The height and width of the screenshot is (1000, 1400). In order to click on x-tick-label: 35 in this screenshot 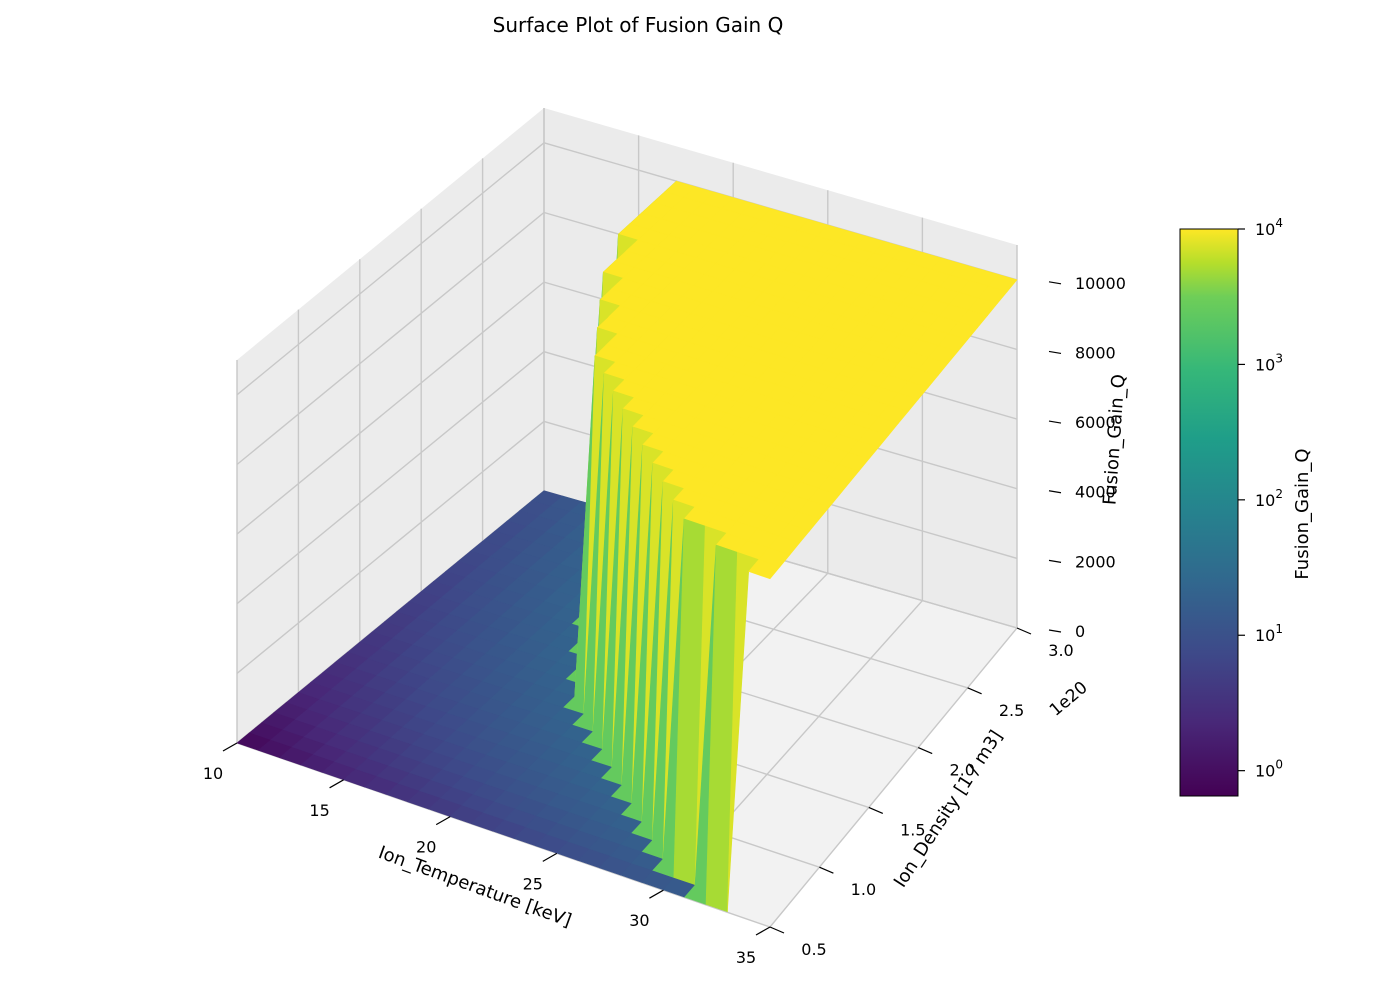, I will do `click(746, 957)`.